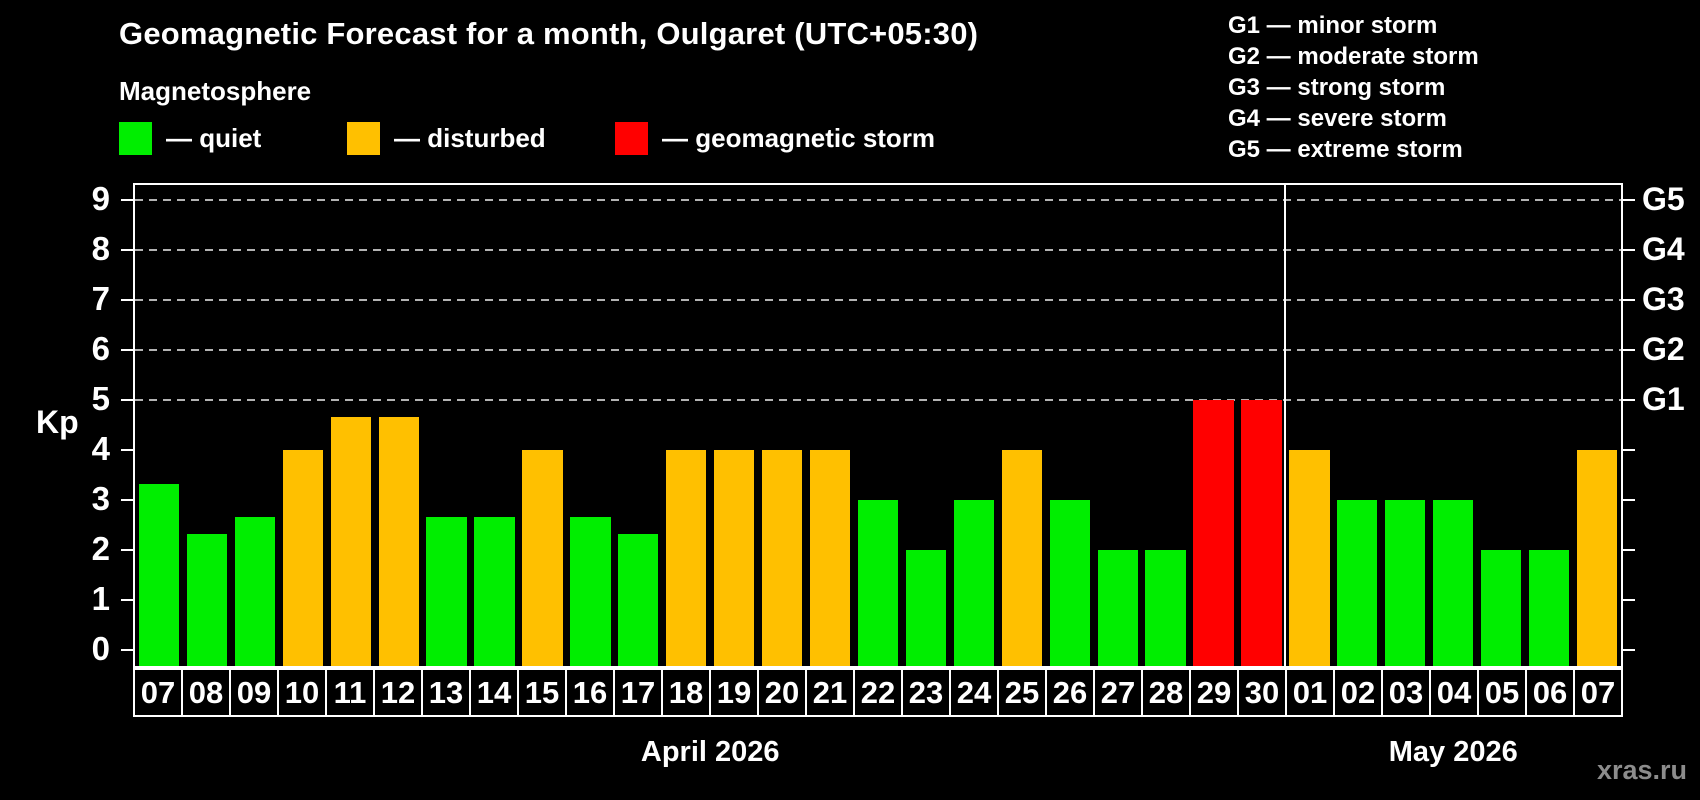 This screenshot has width=1700, height=800. What do you see at coordinates (100, 298) in the screenshot?
I see `y-tick-label: 7` at bounding box center [100, 298].